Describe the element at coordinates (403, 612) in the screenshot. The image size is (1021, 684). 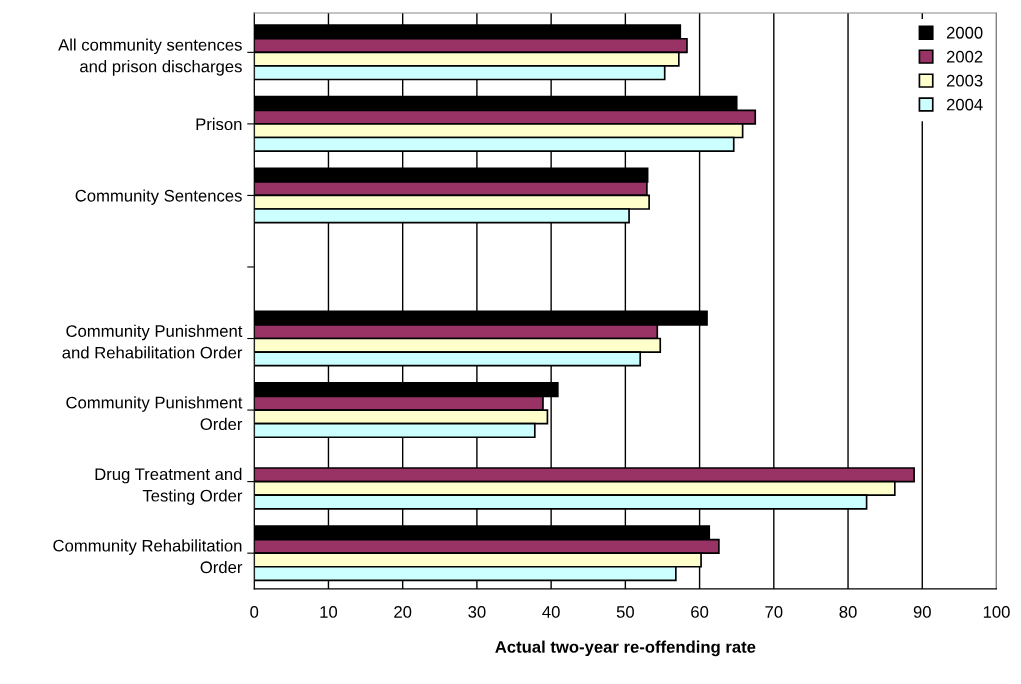
I see `x-tick-label: 20` at that location.